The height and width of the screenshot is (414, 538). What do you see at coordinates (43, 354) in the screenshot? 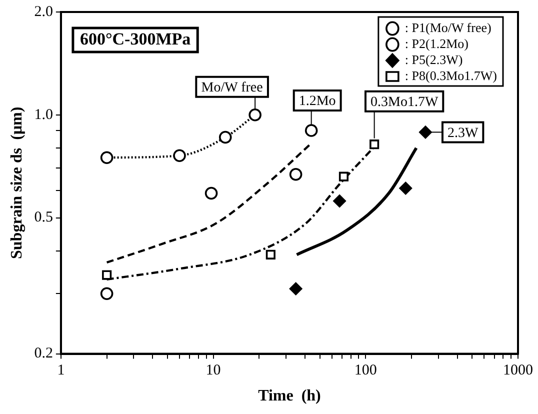
I see `y-tick-label: 0.2` at bounding box center [43, 354].